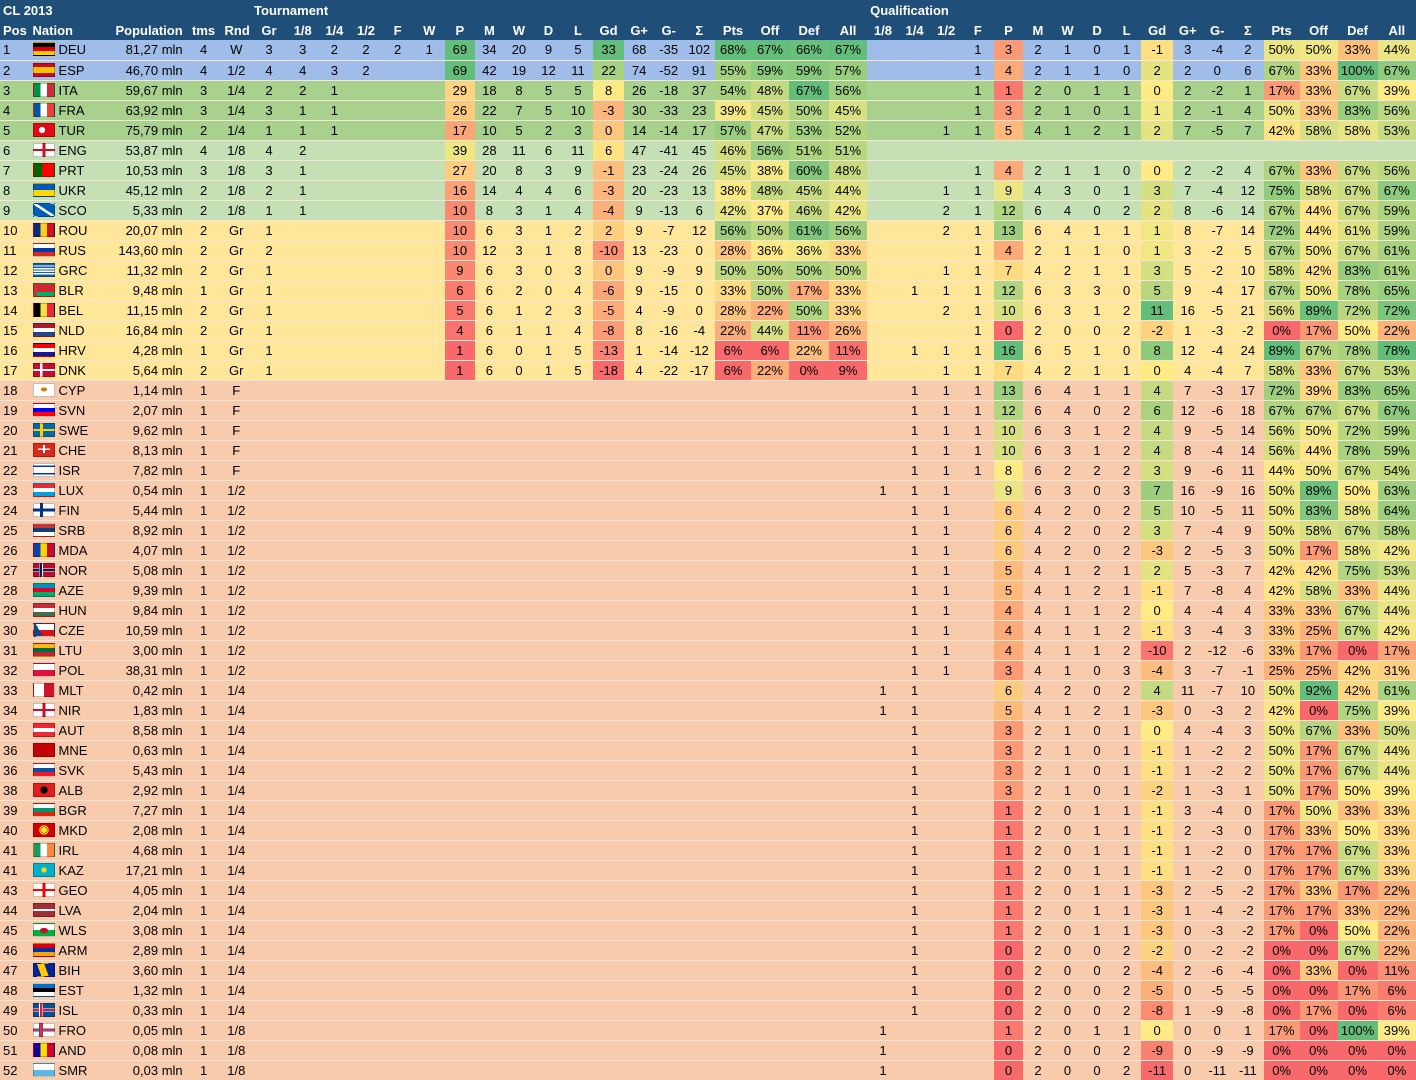 The image size is (1416, 1080). Describe the element at coordinates (1008, 490) in the screenshot. I see `table-cell: 9` at that location.